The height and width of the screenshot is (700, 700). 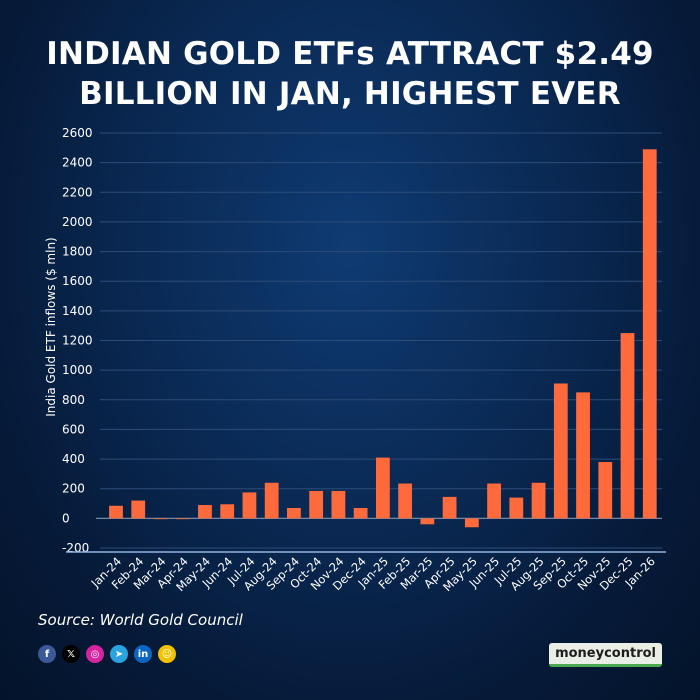 I want to click on y-tick-label: 200, so click(x=73, y=489).